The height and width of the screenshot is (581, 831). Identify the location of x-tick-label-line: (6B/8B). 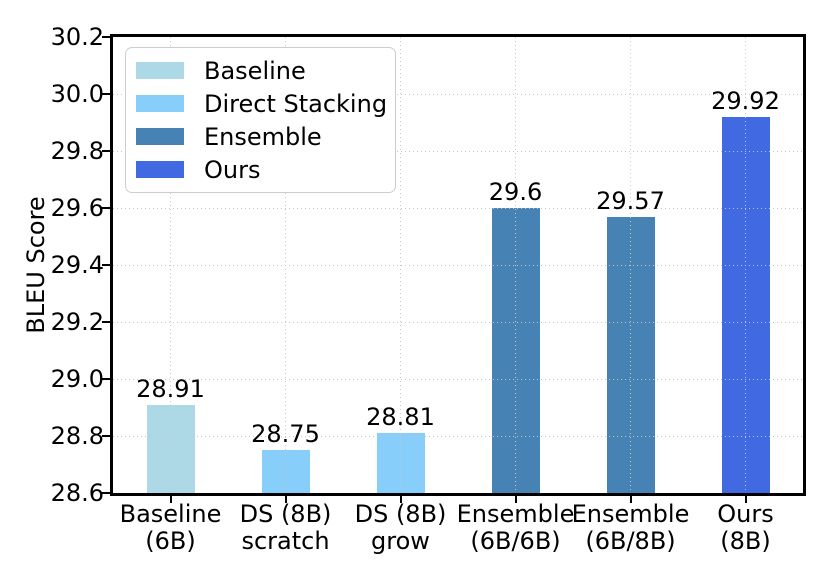
(630, 541).